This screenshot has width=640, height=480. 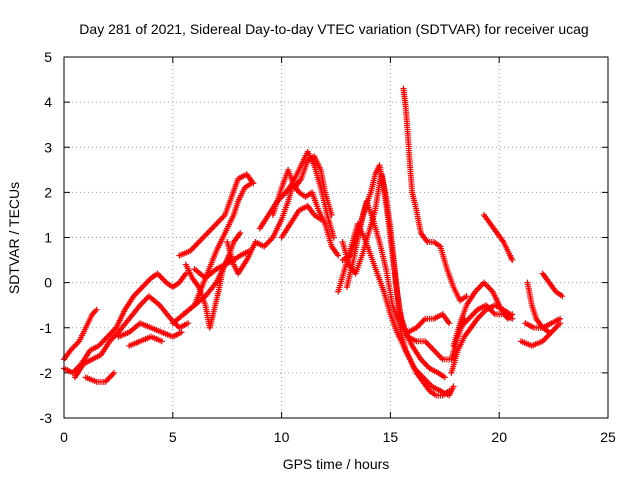 What do you see at coordinates (540, 334) in the screenshot?
I see `series-s26` at bounding box center [540, 334].